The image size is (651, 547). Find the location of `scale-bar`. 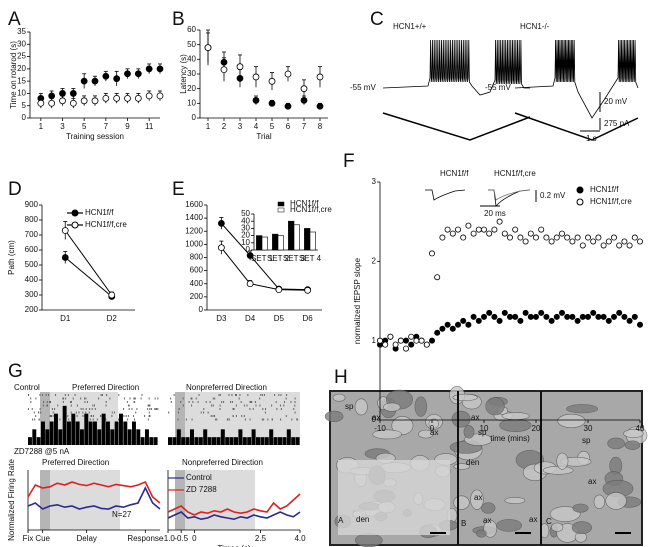

scale-bar is located at coordinates (523, 533).